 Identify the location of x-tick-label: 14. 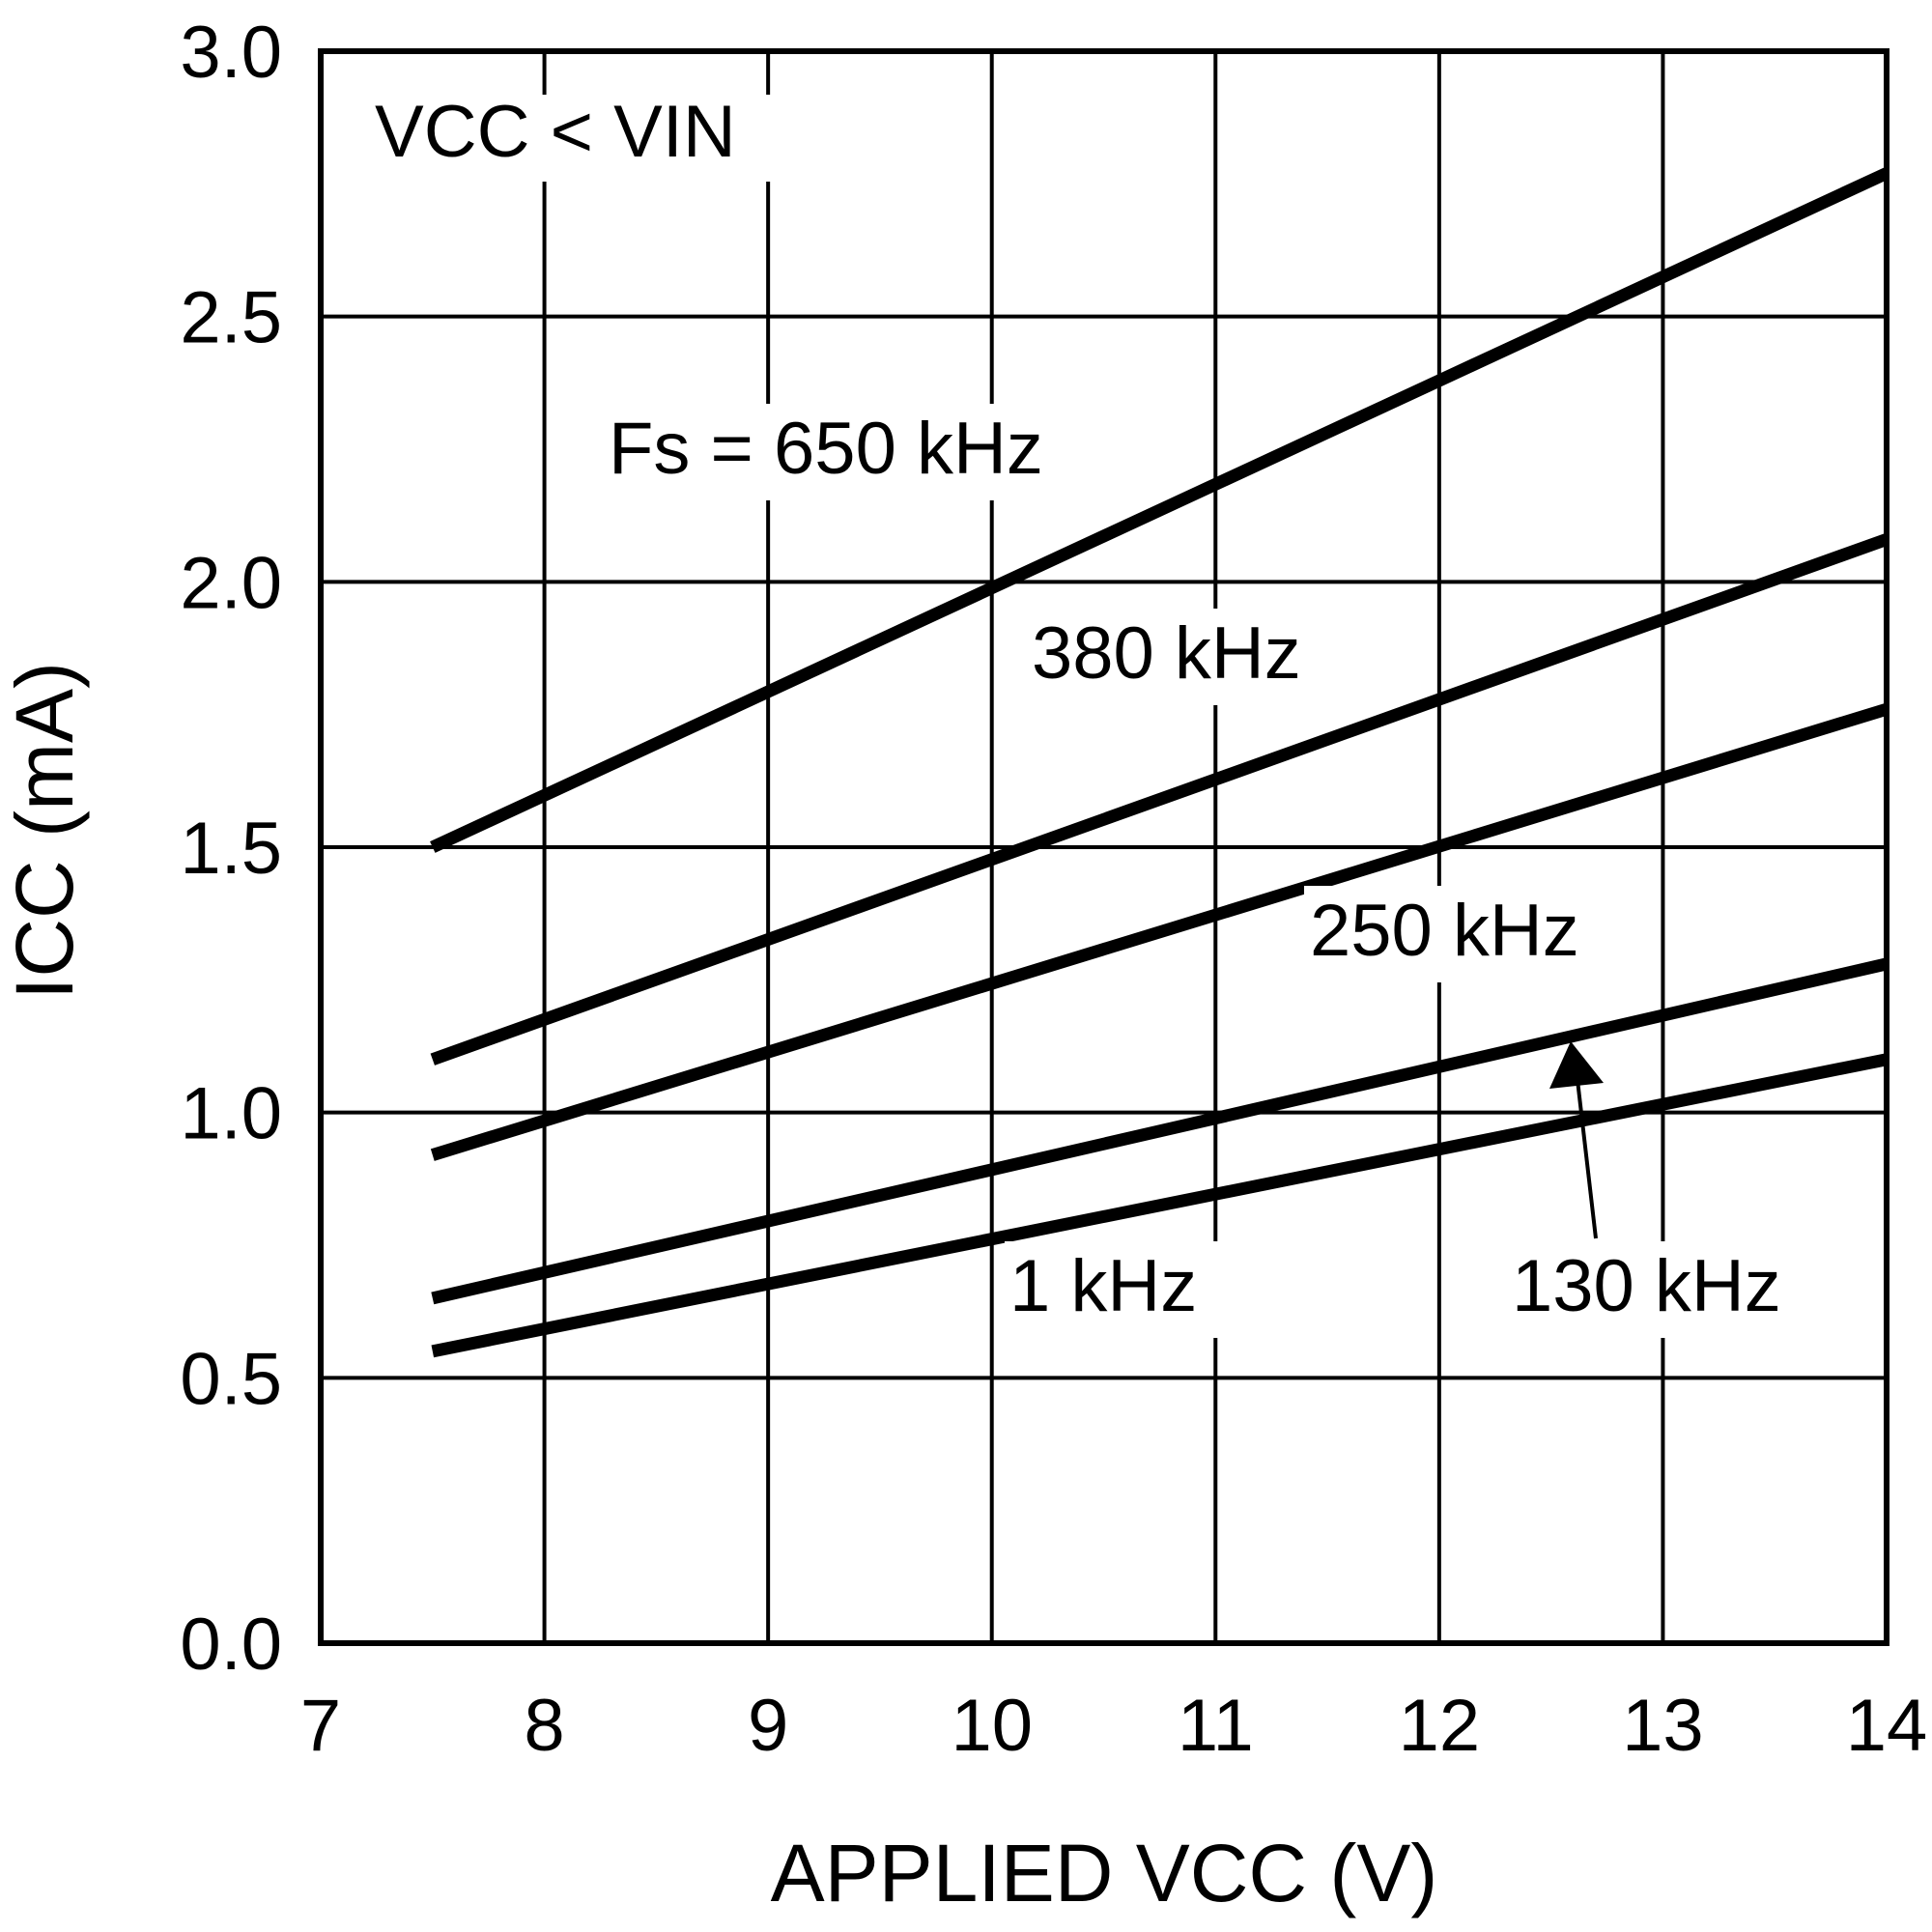
(1887, 1726).